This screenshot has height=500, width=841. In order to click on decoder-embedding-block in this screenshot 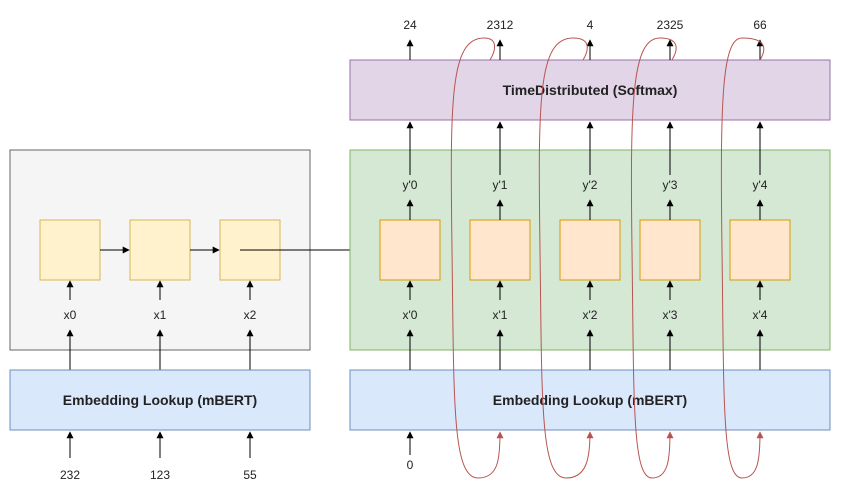, I will do `click(590, 400)`.